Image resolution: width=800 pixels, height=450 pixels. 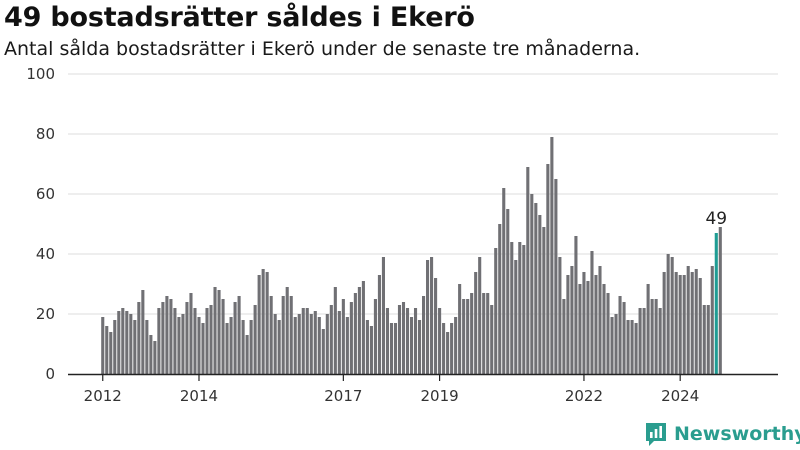 I want to click on x-tick-label: 2024, so click(x=680, y=396).